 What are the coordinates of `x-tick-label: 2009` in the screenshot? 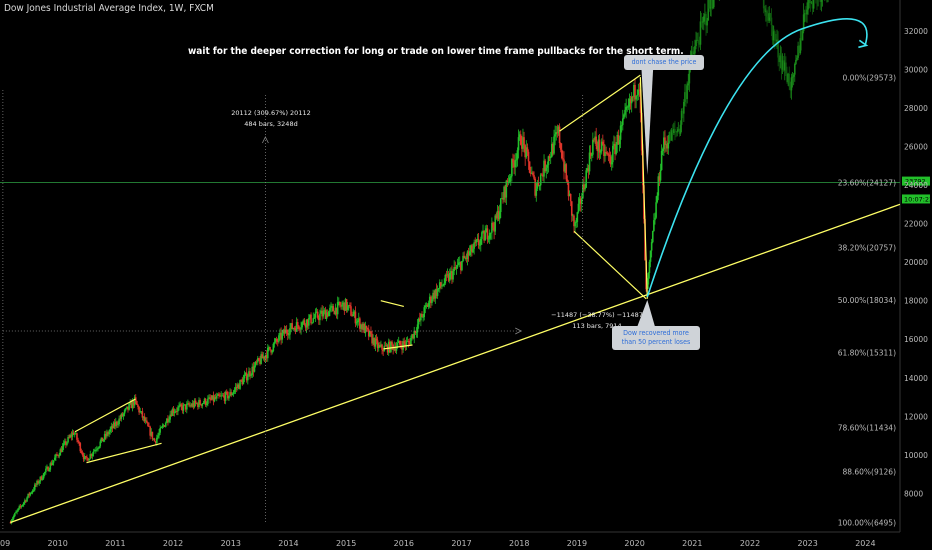 It's located at (5, 543).